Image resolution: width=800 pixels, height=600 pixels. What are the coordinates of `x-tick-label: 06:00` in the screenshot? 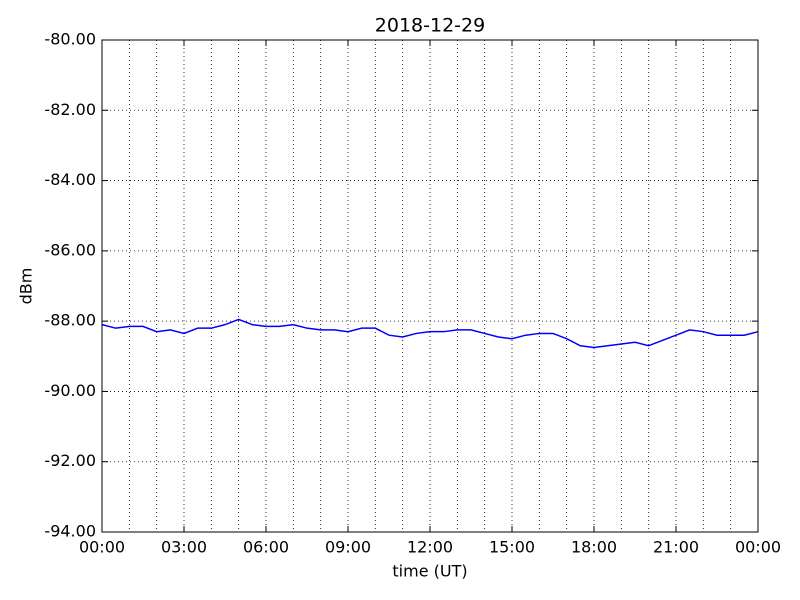 It's located at (266, 547).